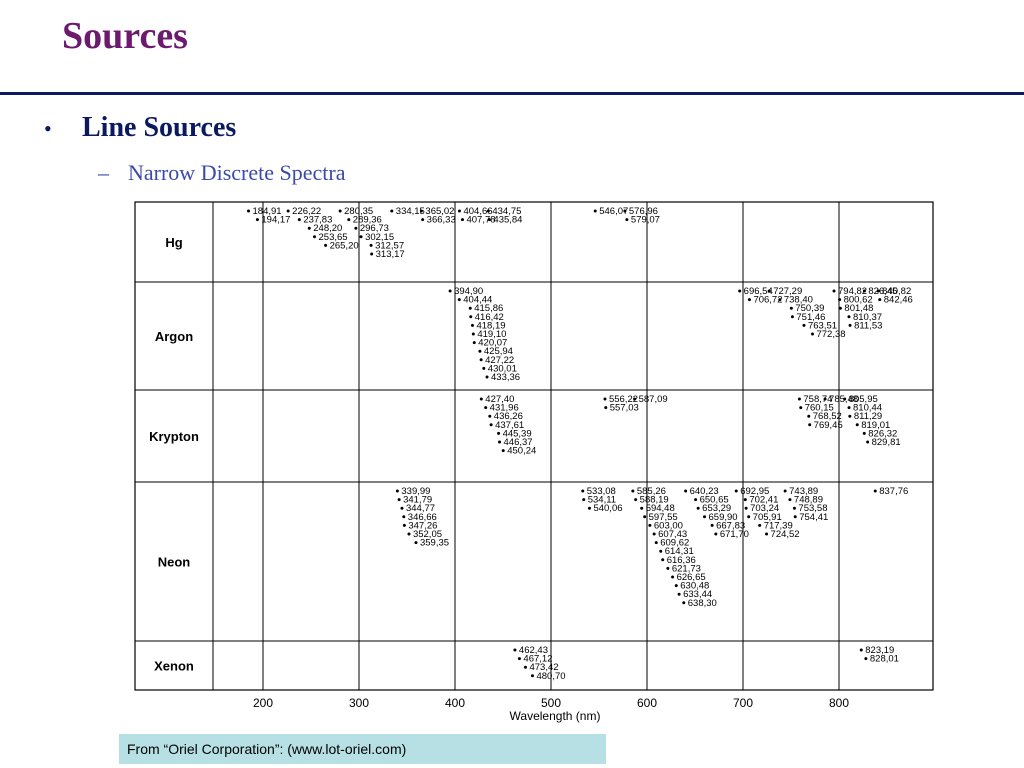  I want to click on spectral-line-label: 842,46, so click(898, 300).